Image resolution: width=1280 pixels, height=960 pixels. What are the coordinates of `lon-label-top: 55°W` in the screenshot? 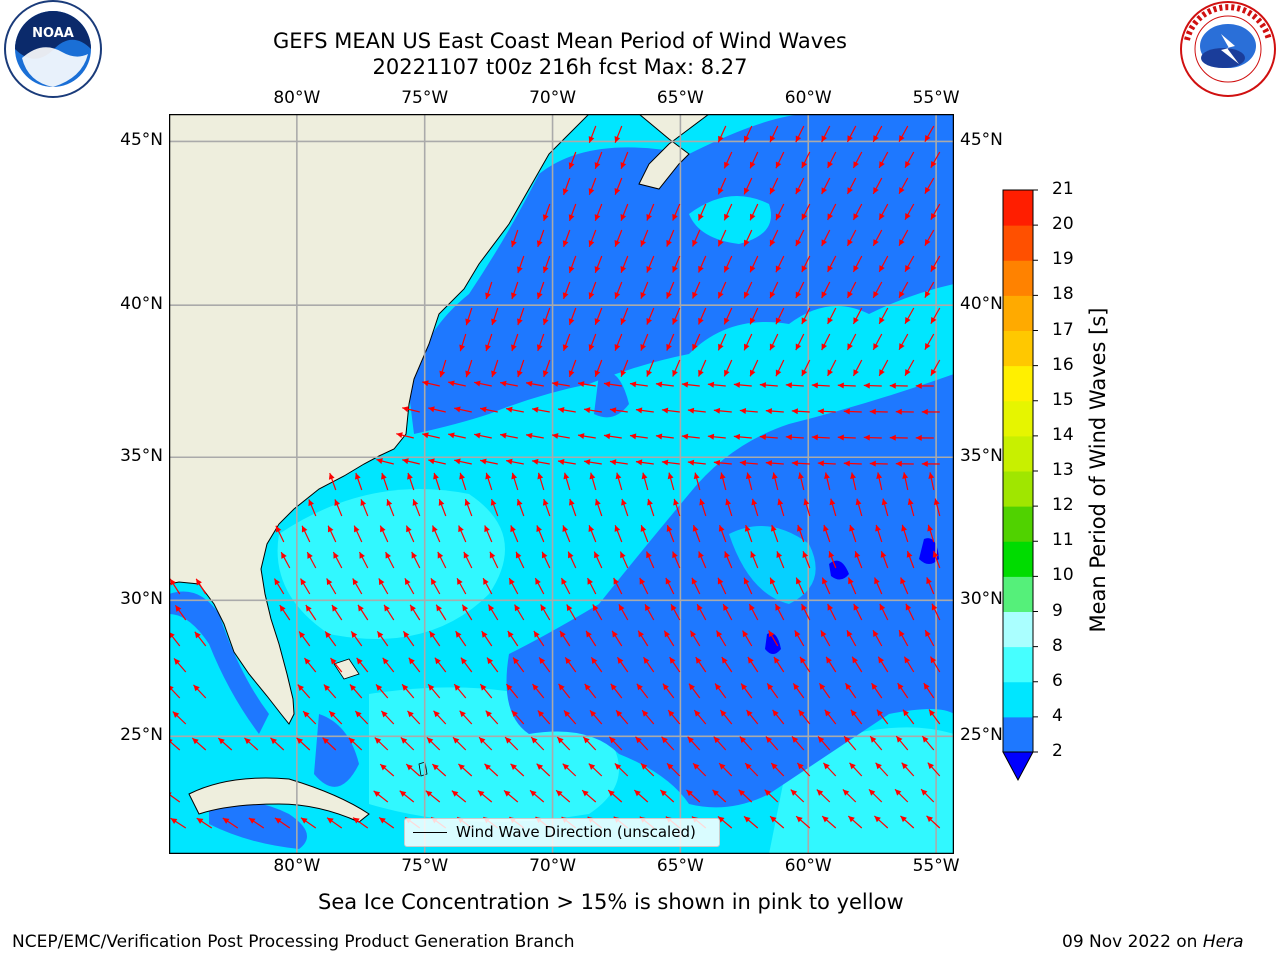 It's located at (936, 98).